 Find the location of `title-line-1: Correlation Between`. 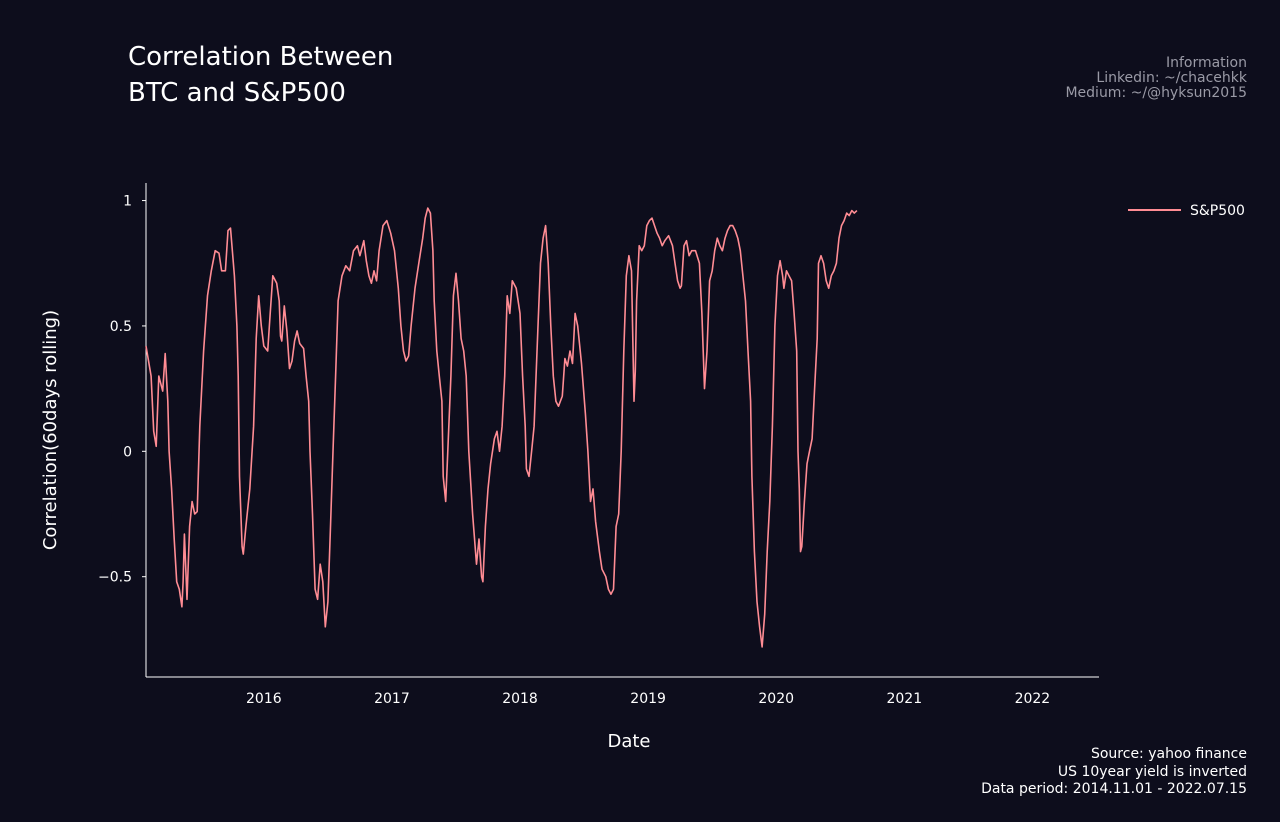

title-line-1: Correlation Between is located at coordinates (260, 57).